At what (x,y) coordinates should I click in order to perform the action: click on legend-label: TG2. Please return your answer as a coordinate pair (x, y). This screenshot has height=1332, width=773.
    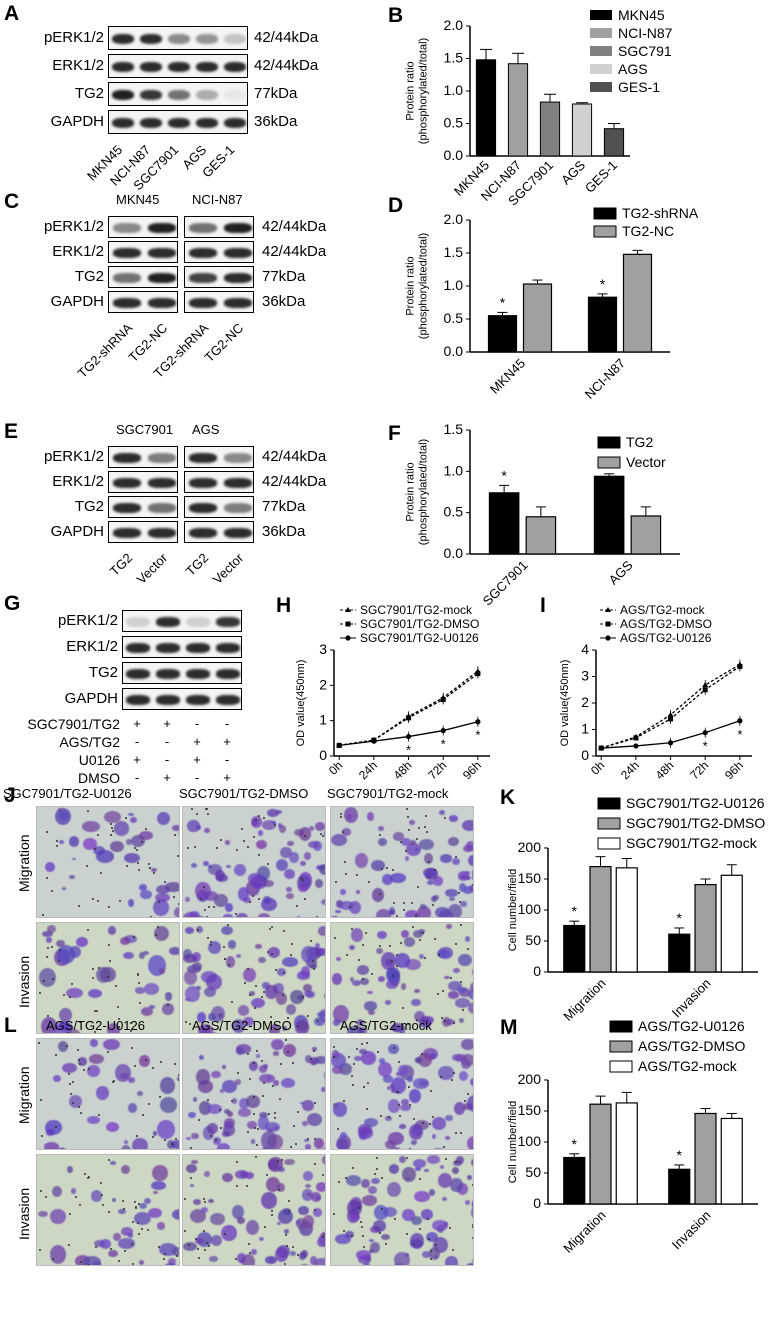
    Looking at the image, I should click on (639, 442).